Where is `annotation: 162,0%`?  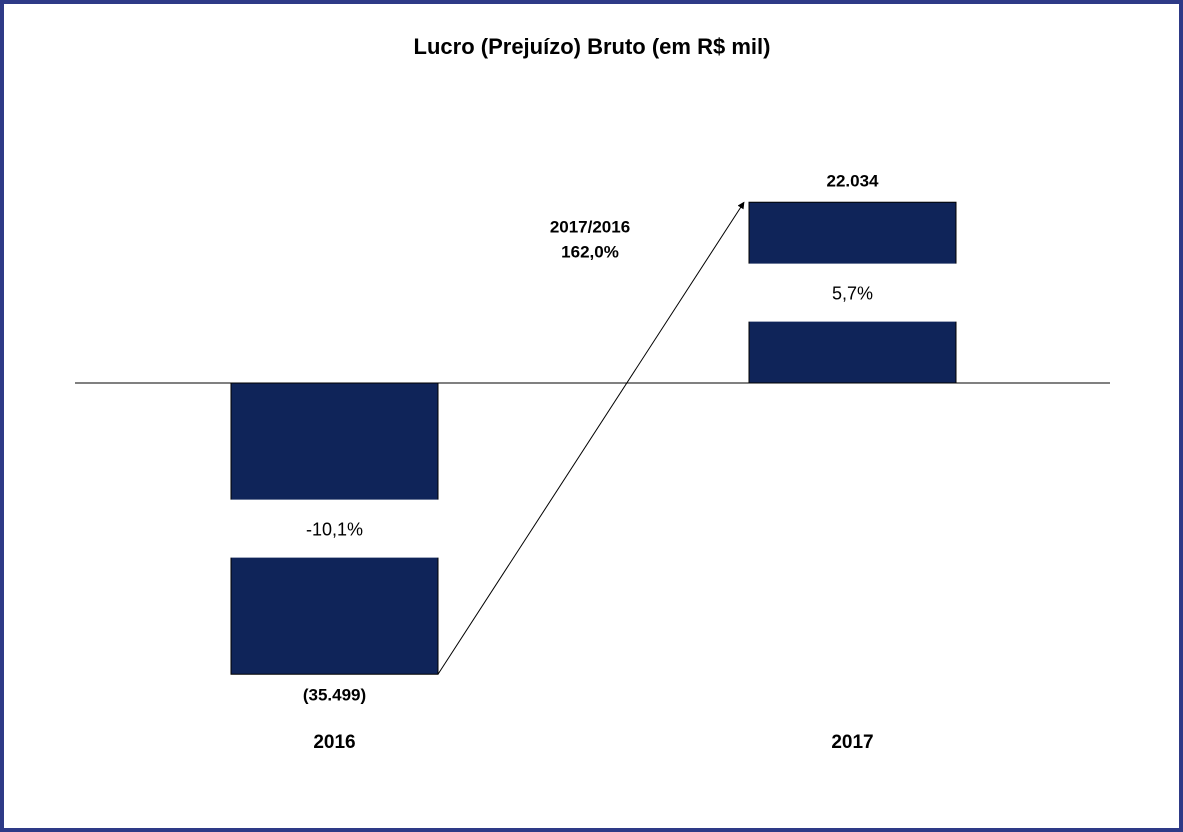 annotation: 162,0% is located at coordinates (590, 251).